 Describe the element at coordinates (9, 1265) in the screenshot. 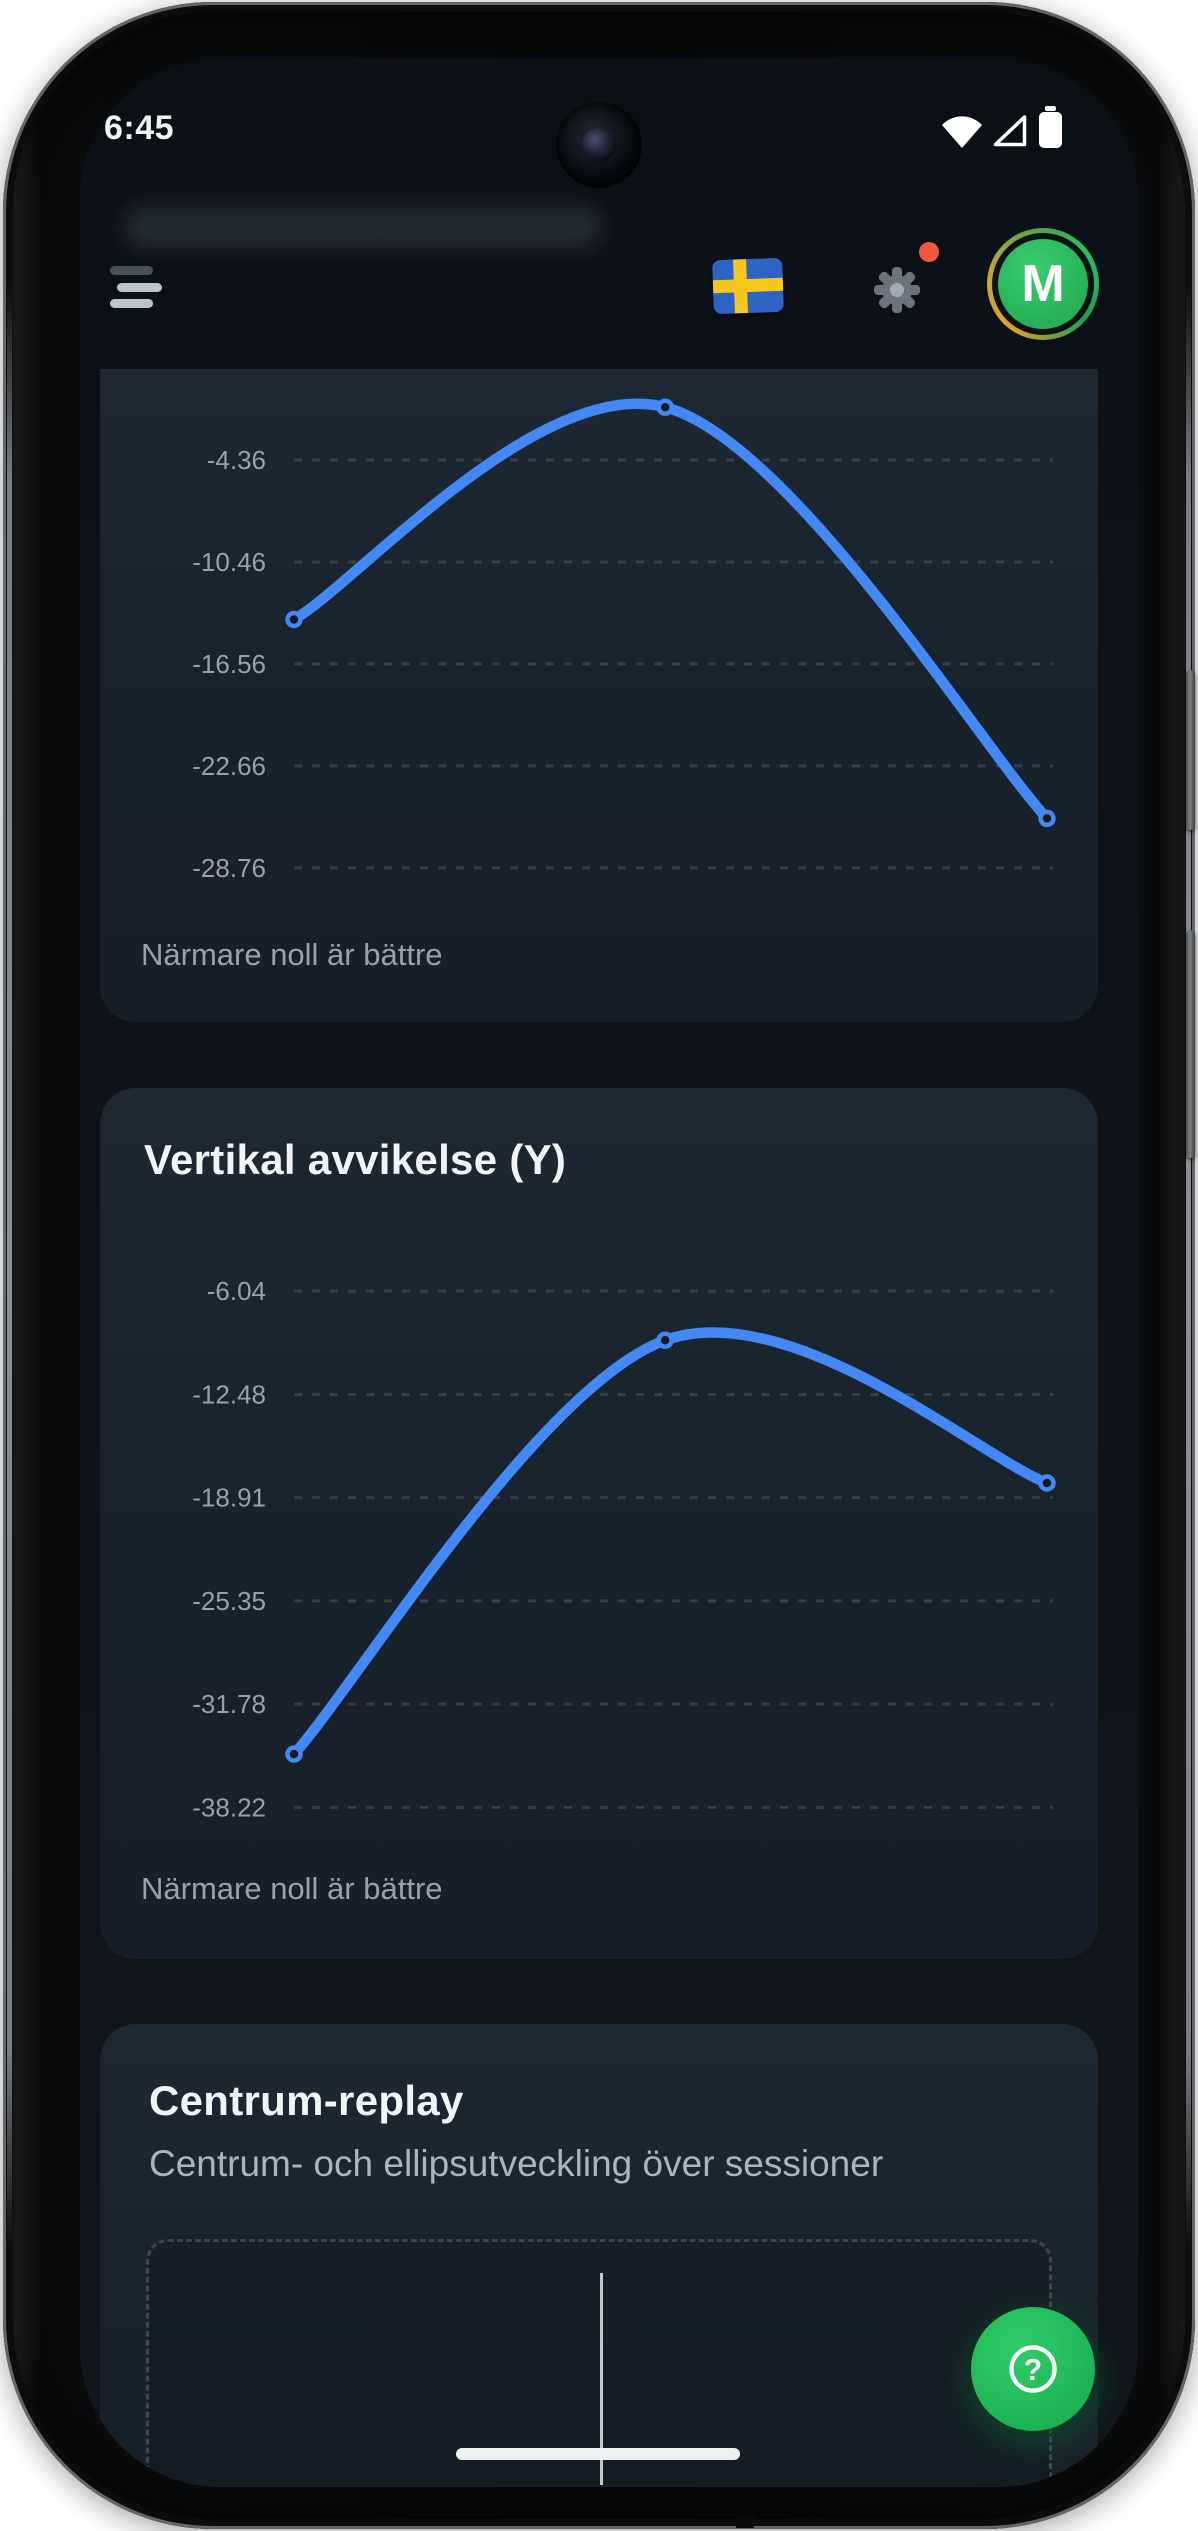

I see `phone-rail-left` at that location.